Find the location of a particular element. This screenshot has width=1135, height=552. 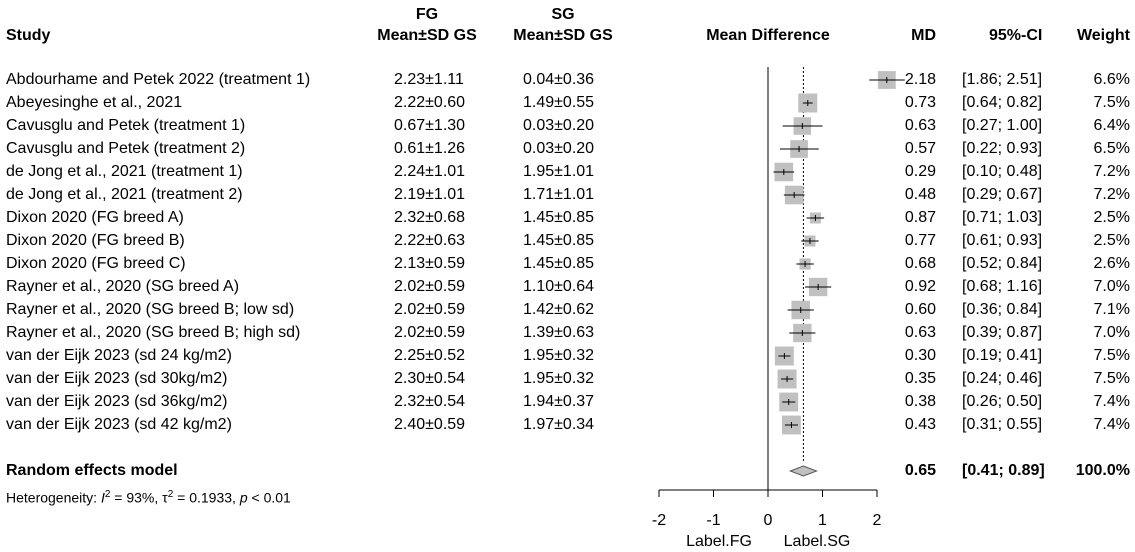

md-value: 0.77 is located at coordinates (920, 240).